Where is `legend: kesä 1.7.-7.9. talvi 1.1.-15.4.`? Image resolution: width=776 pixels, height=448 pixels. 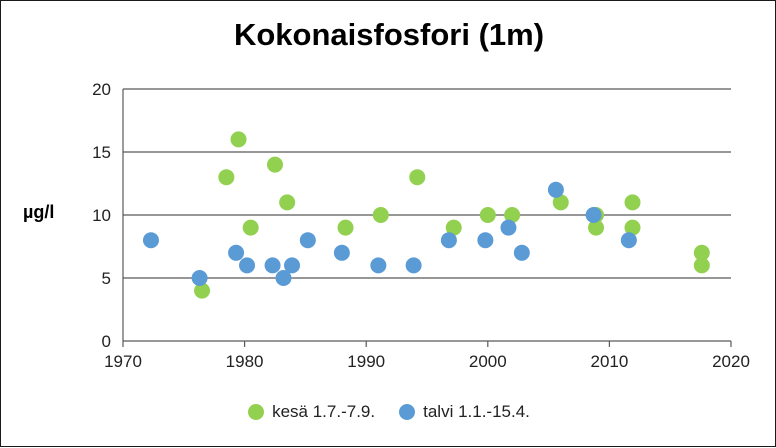 legend: kesä 1.7.-7.9. talvi 1.1.-15.4. is located at coordinates (388, 412).